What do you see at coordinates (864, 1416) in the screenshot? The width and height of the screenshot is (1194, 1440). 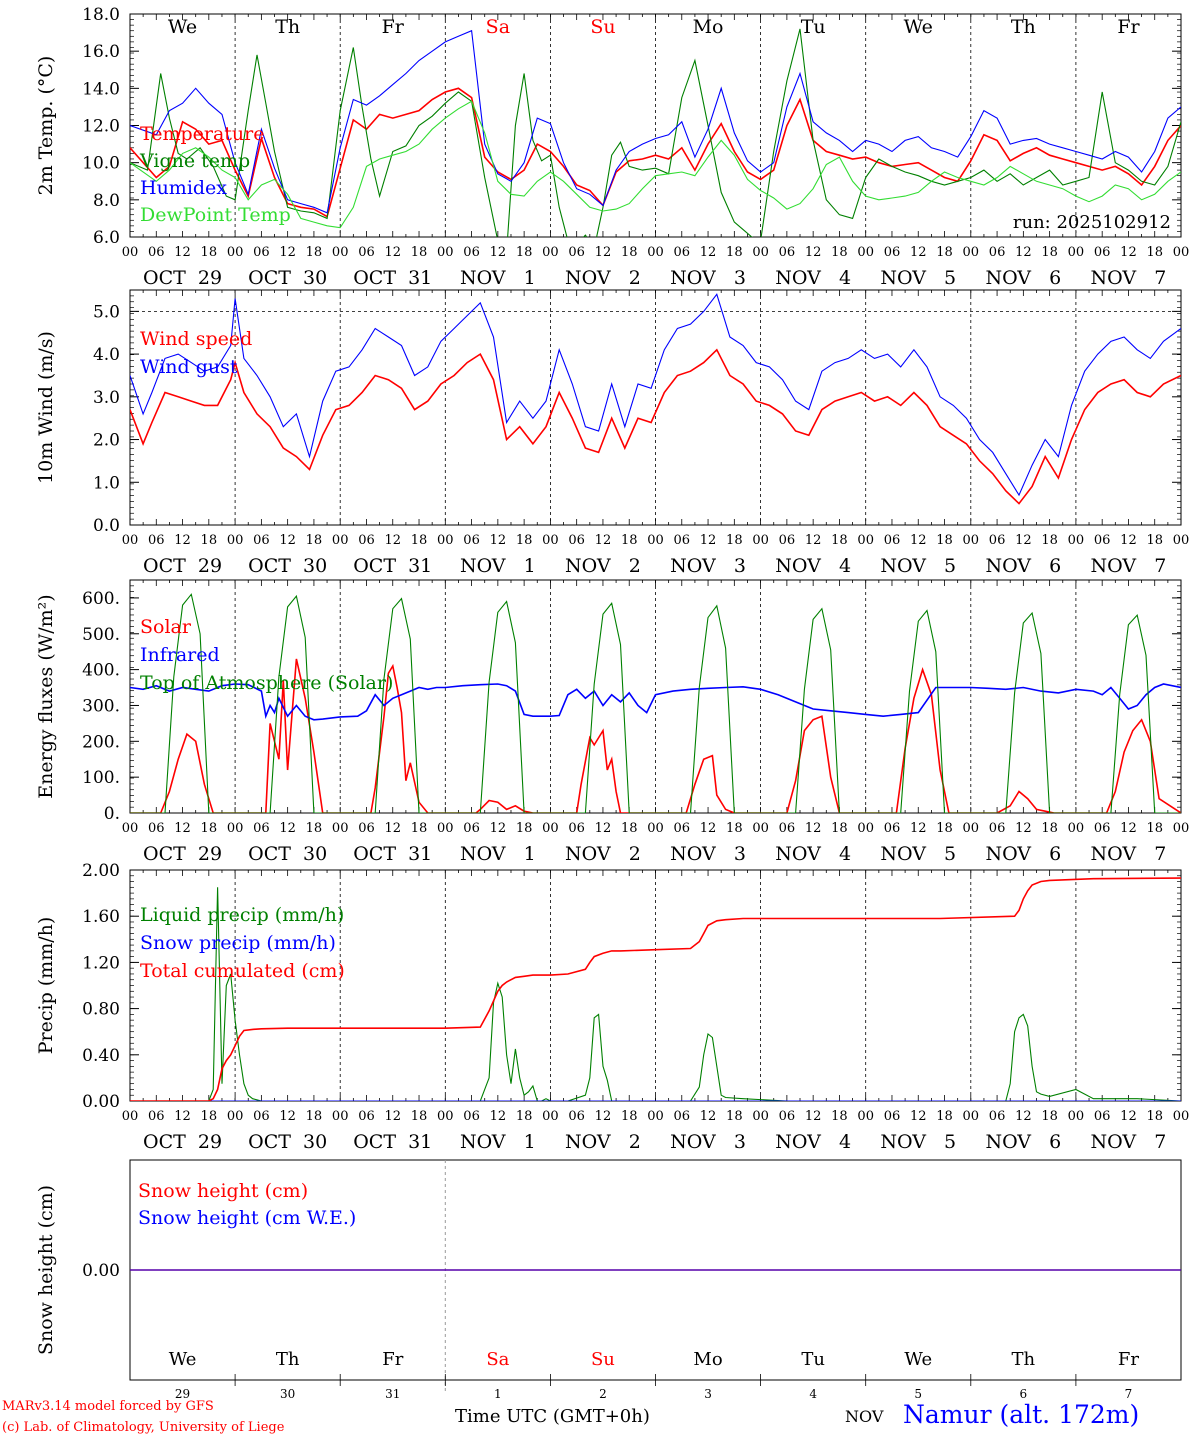 I see `footer-month-label: NOV` at bounding box center [864, 1416].